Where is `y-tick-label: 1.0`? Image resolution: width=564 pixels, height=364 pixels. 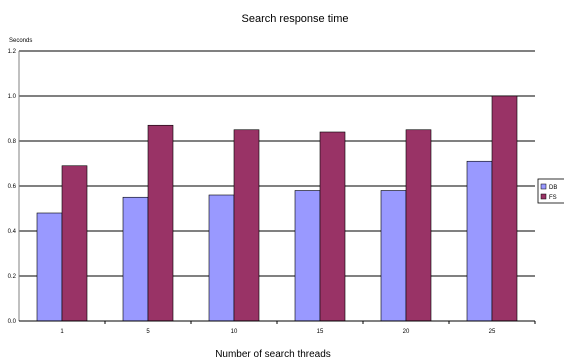 y-tick-label: 1.0 is located at coordinates (12, 97).